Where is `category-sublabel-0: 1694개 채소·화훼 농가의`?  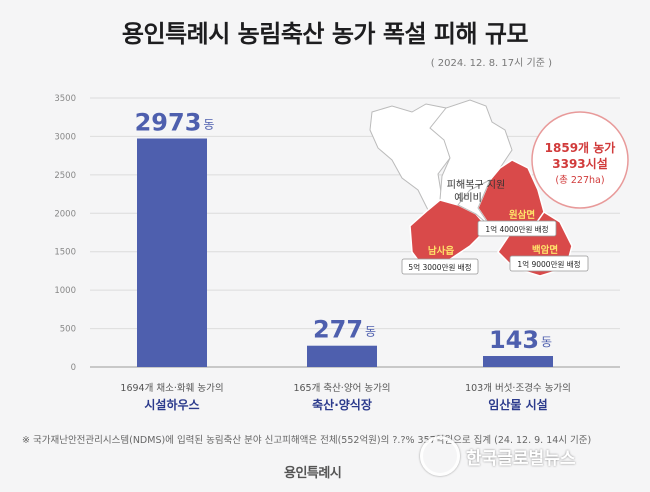 category-sublabel-0: 1694개 채소·화훼 농가의 is located at coordinates (171, 388).